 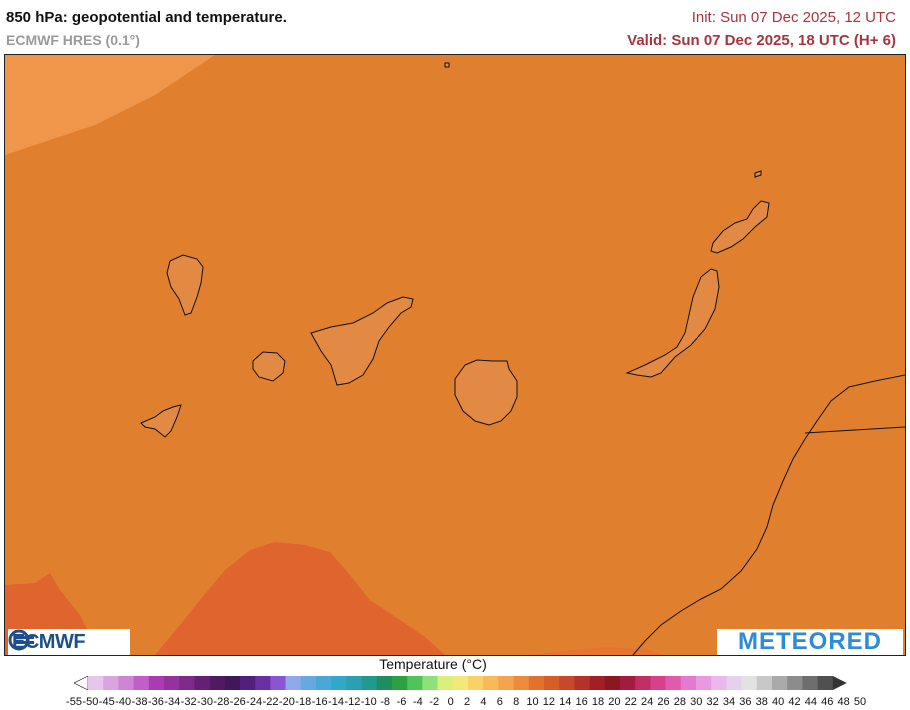 What do you see at coordinates (221, 702) in the screenshot?
I see `legend-tick-label: -28` at bounding box center [221, 702].